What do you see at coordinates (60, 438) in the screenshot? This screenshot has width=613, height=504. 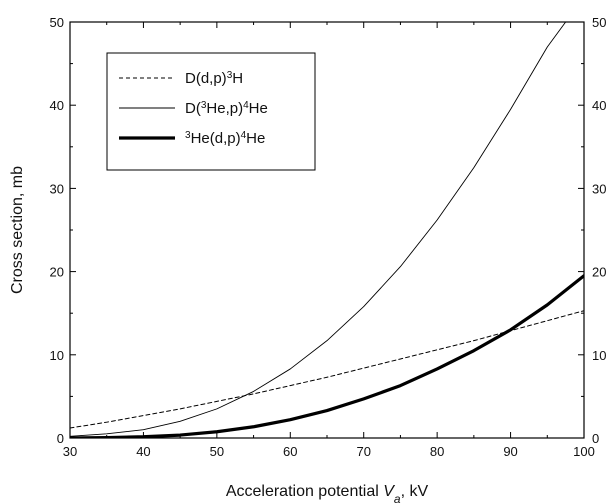 I see `y-tick-label-left: 0` at bounding box center [60, 438].